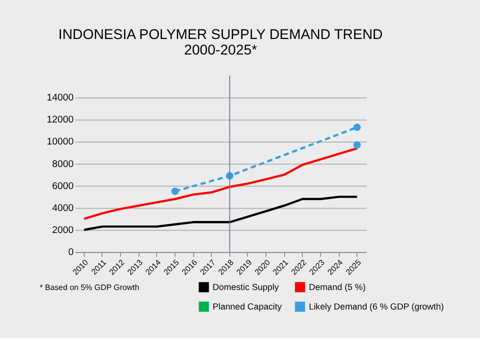 The height and width of the screenshot is (341, 480). Describe the element at coordinates (60, 120) in the screenshot. I see `y-tick-label: 12000` at that location.